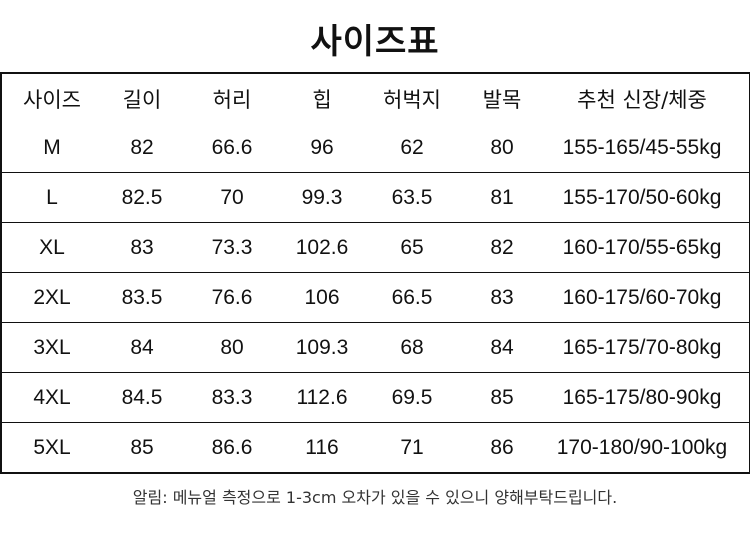  Describe the element at coordinates (52, 99) in the screenshot. I see `header-size: 사이즈` at that location.